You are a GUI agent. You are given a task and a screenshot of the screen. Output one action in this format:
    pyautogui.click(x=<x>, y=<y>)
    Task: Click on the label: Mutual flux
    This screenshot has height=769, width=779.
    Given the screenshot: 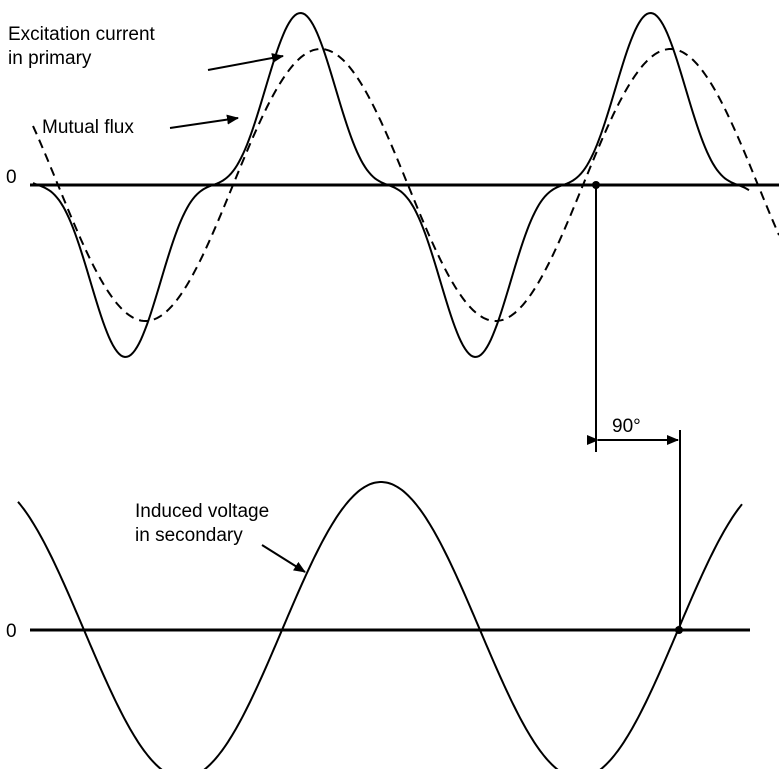 What is the action you would take?
    pyautogui.click(x=88, y=127)
    